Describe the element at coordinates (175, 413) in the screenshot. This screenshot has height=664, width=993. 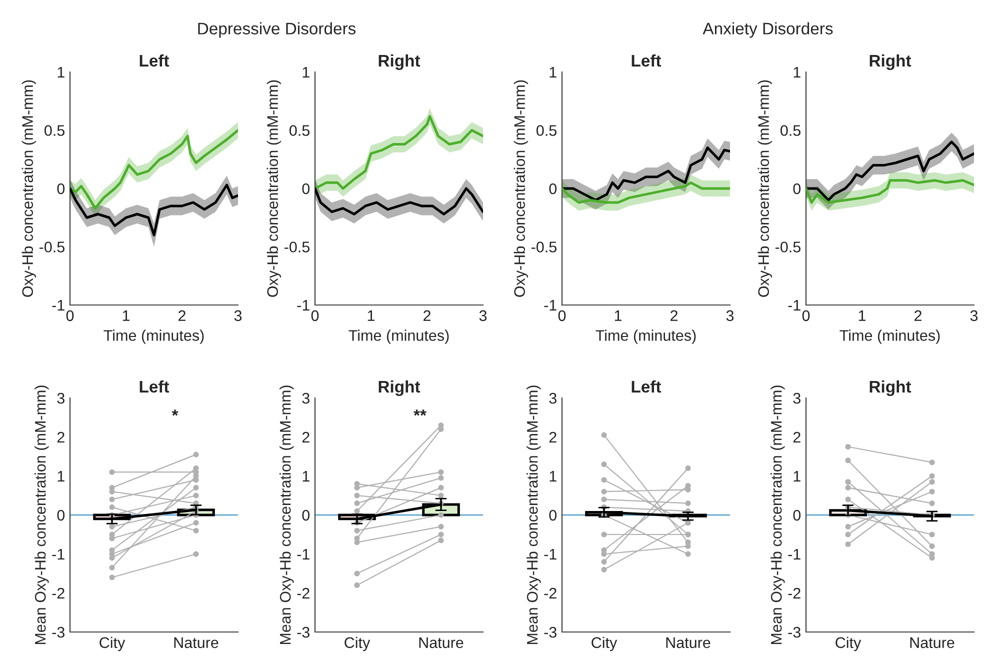
I see `annotation: *` at that location.